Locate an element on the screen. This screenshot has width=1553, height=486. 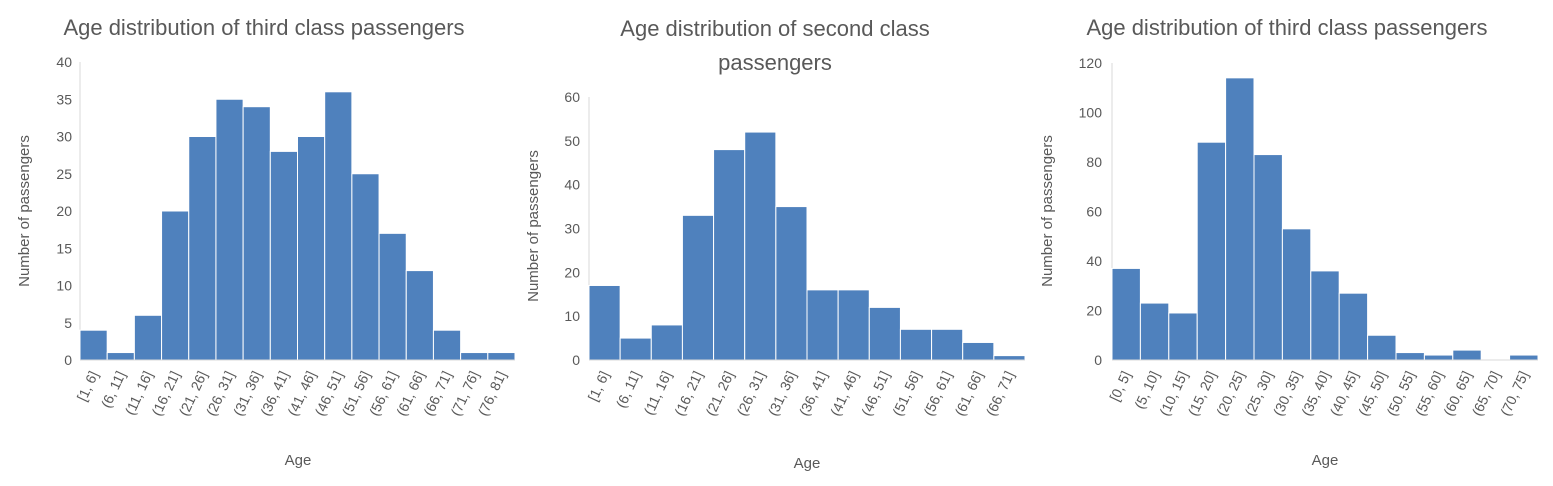
x-tick-label: (26, 31] is located at coordinates (750, 394).